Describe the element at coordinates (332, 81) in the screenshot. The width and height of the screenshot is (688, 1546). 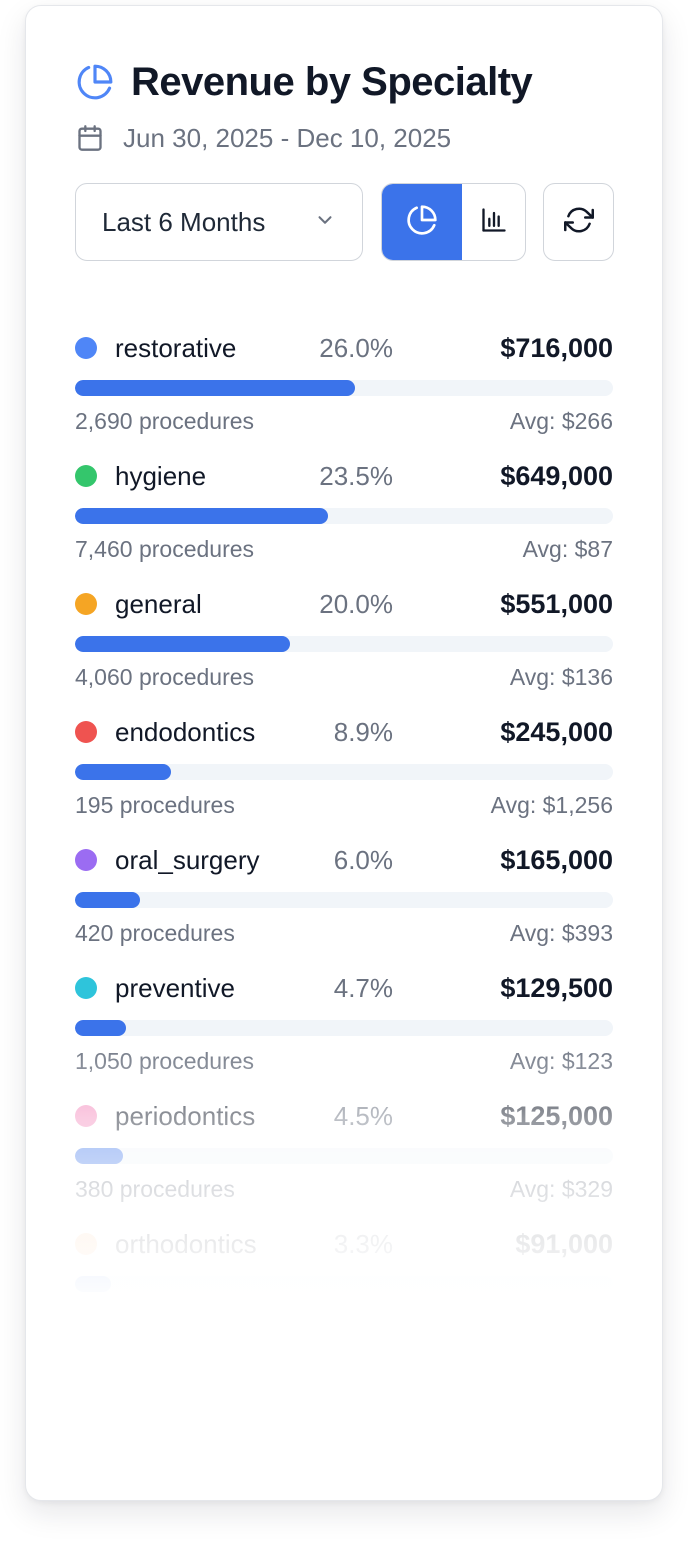
I see `page-title: Revenue by Specialty` at that location.